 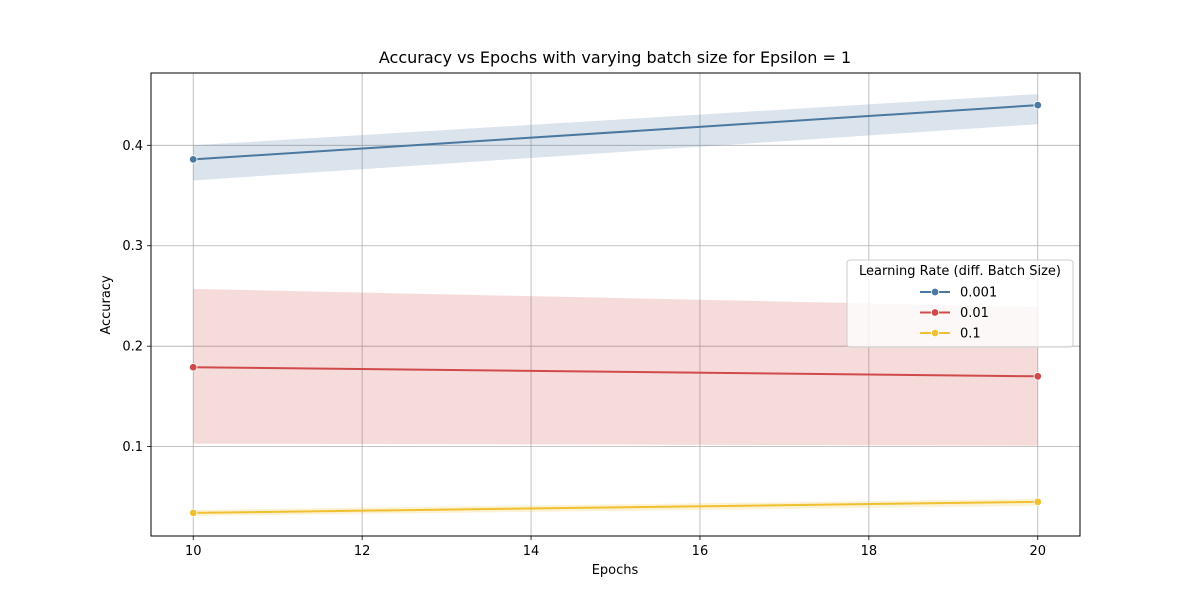 I want to click on legend-marker-0.1, so click(x=935, y=333).